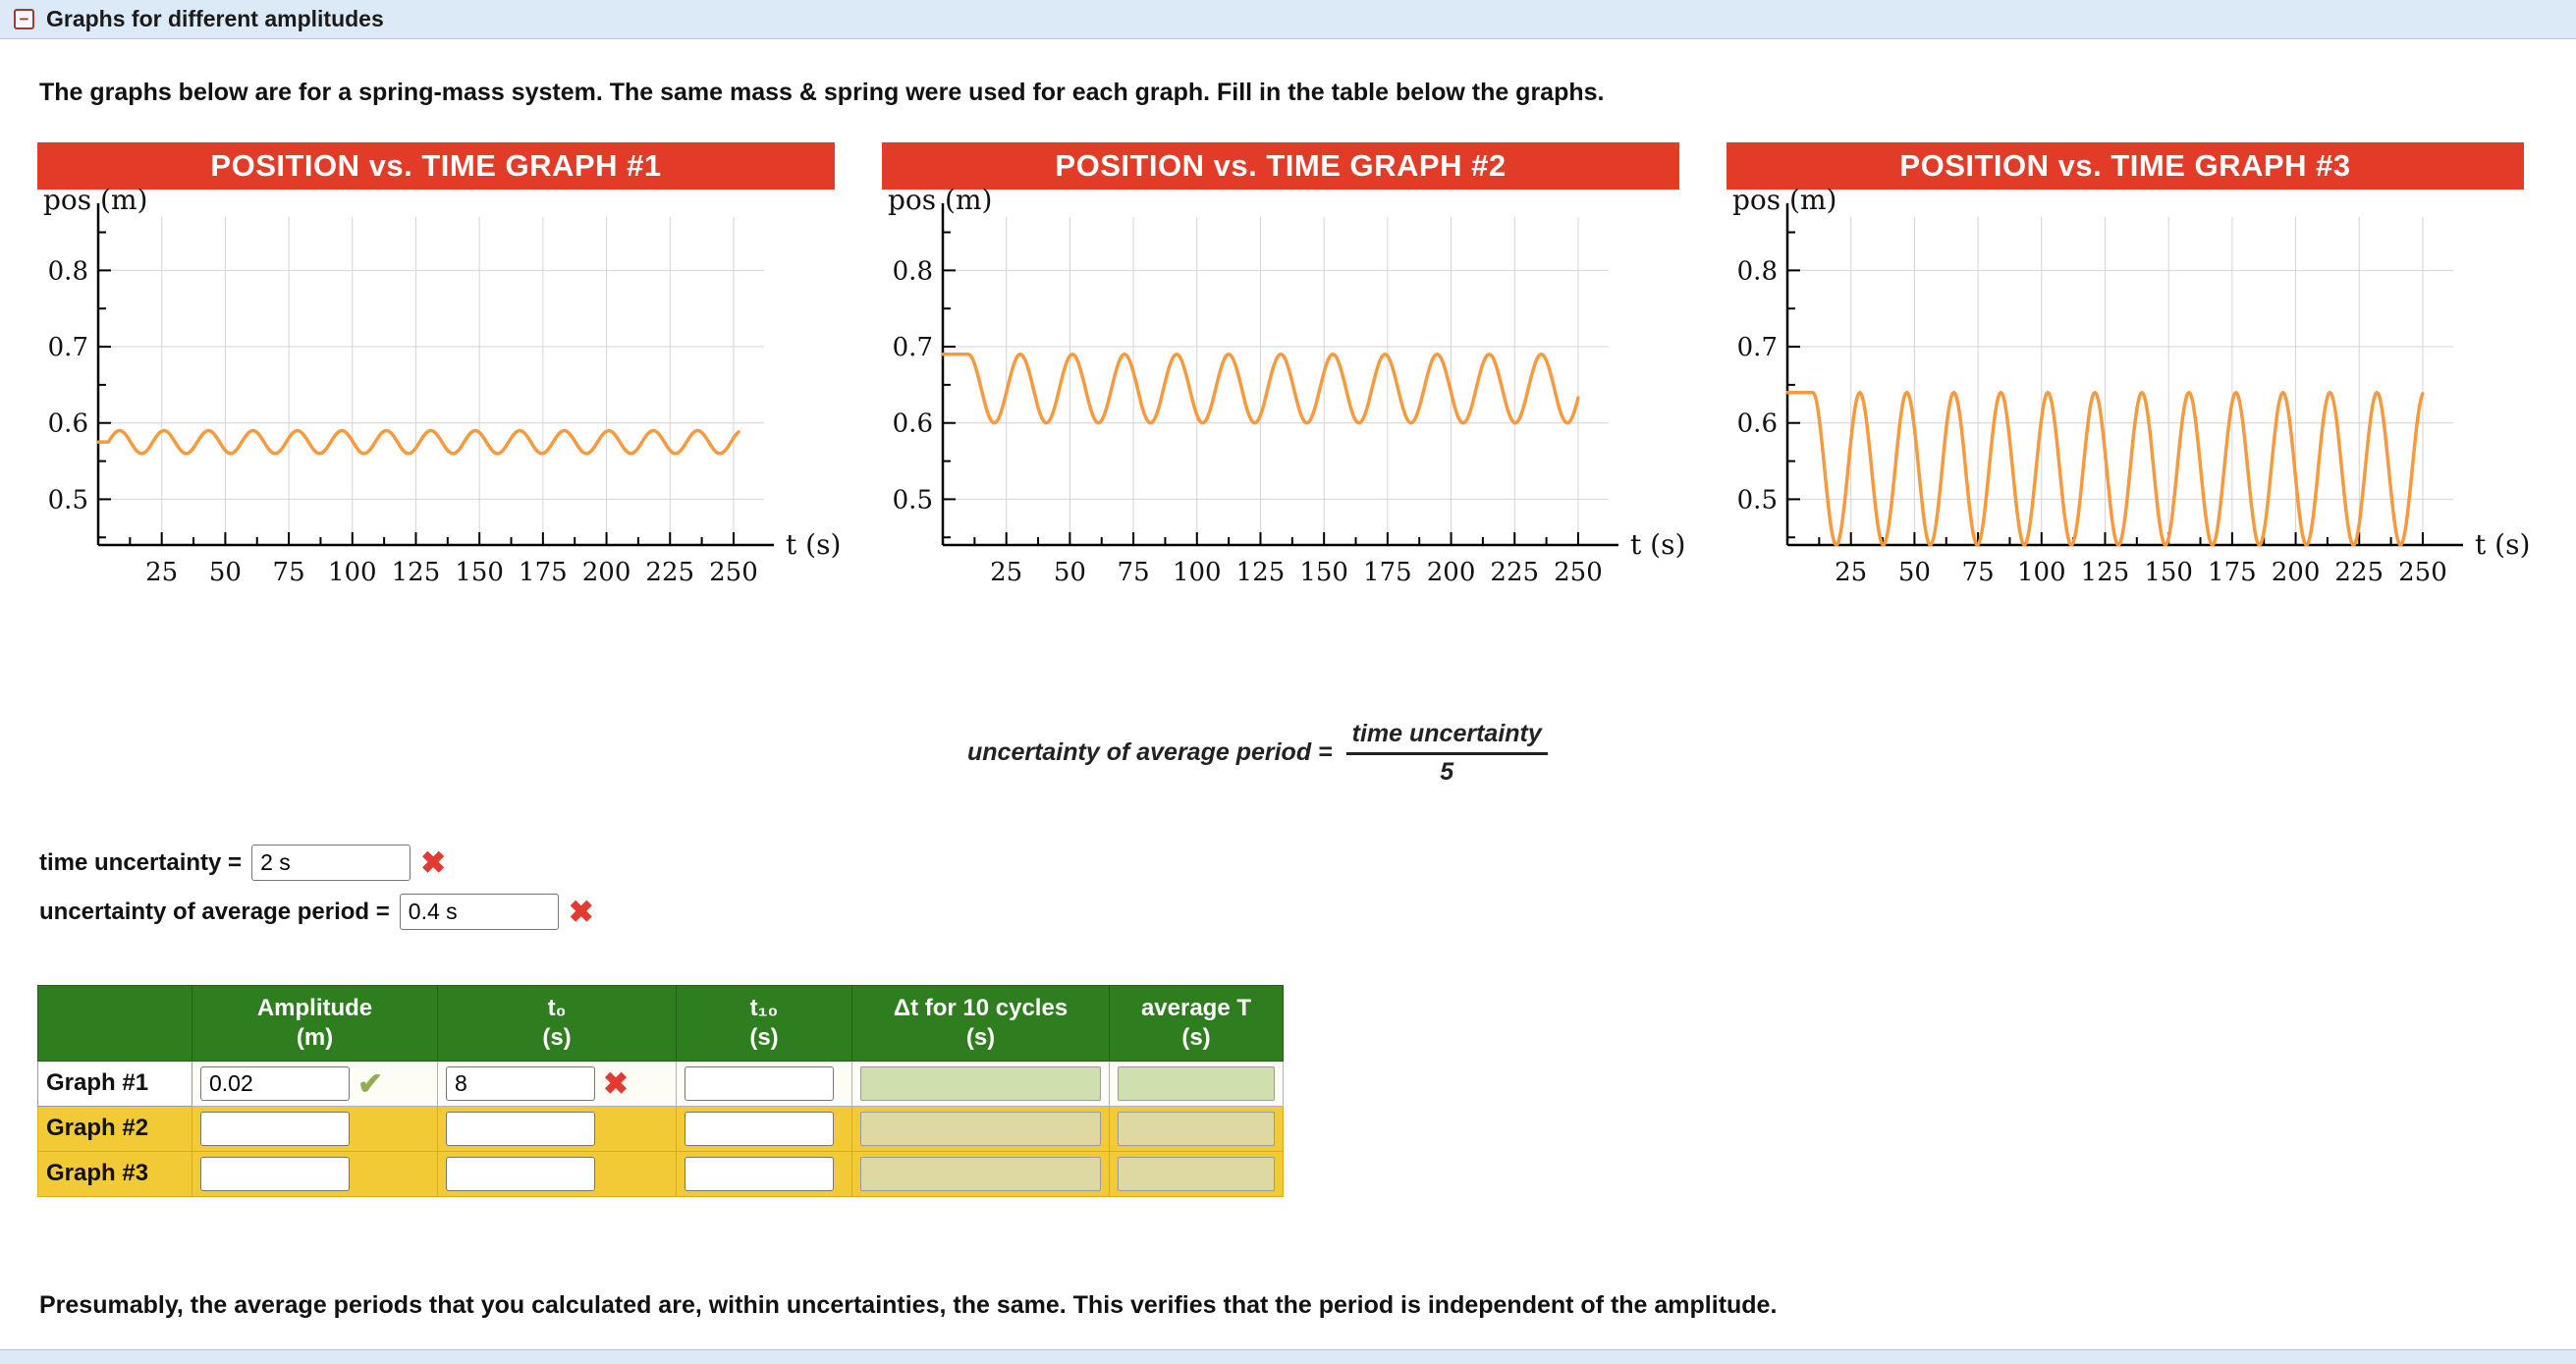  What do you see at coordinates (479, 912) in the screenshot?
I see `avg-period-uncertainty-input` at bounding box center [479, 912].